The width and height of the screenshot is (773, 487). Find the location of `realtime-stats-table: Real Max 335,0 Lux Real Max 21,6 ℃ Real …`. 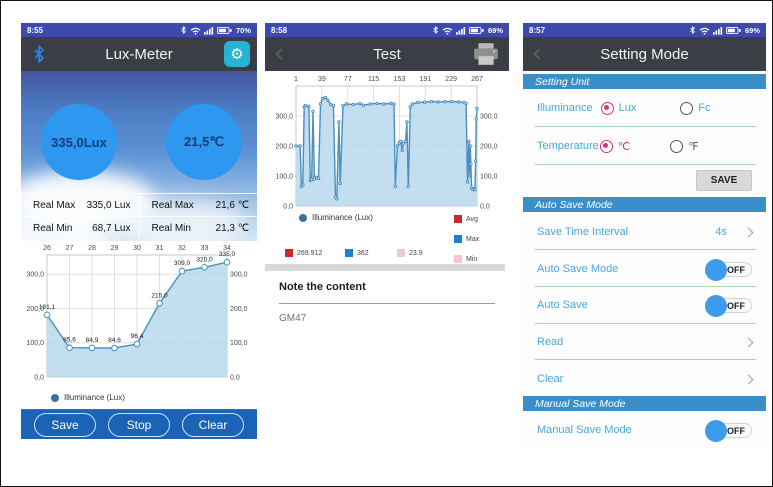

realtime-stats-table: Real Max 335,0 Lux Real Max 21,6 ℃ Real … is located at coordinates (139, 216).